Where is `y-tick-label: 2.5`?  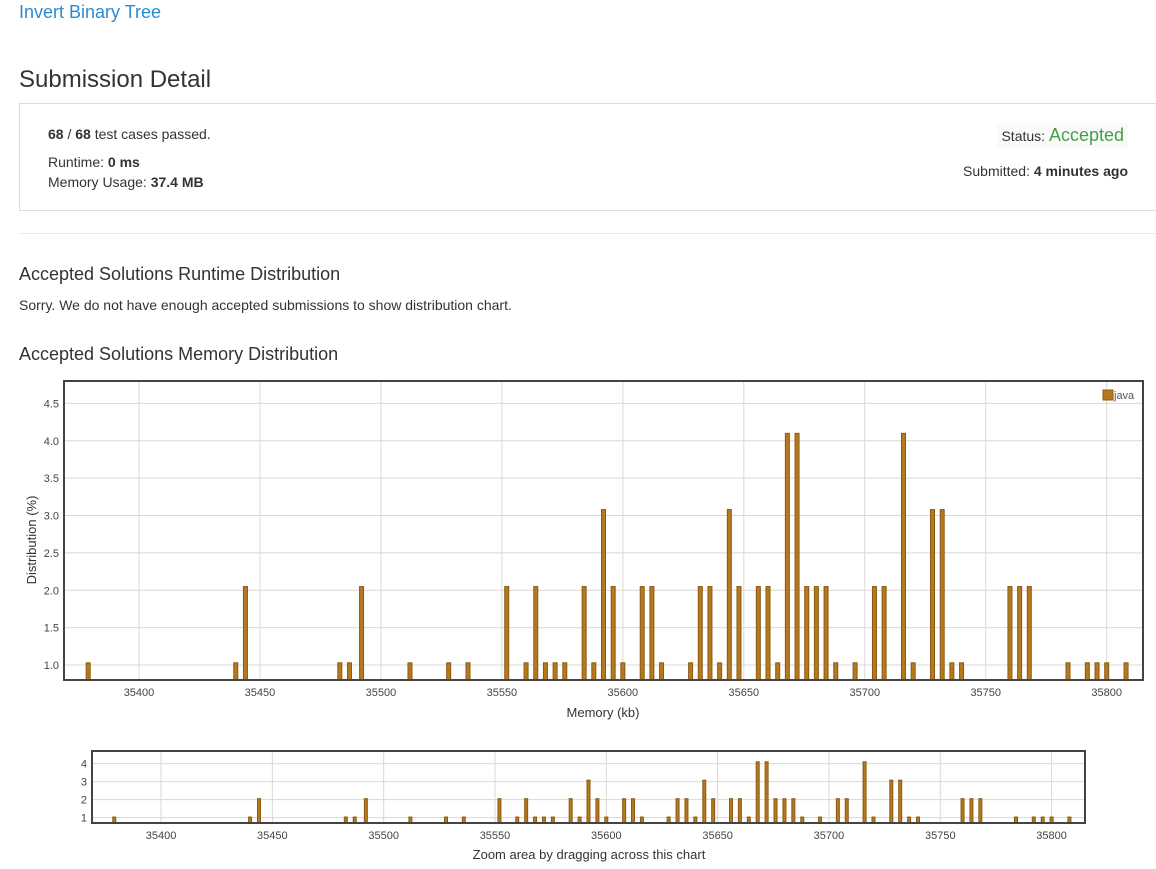 y-tick-label: 2.5 is located at coordinates (51, 554).